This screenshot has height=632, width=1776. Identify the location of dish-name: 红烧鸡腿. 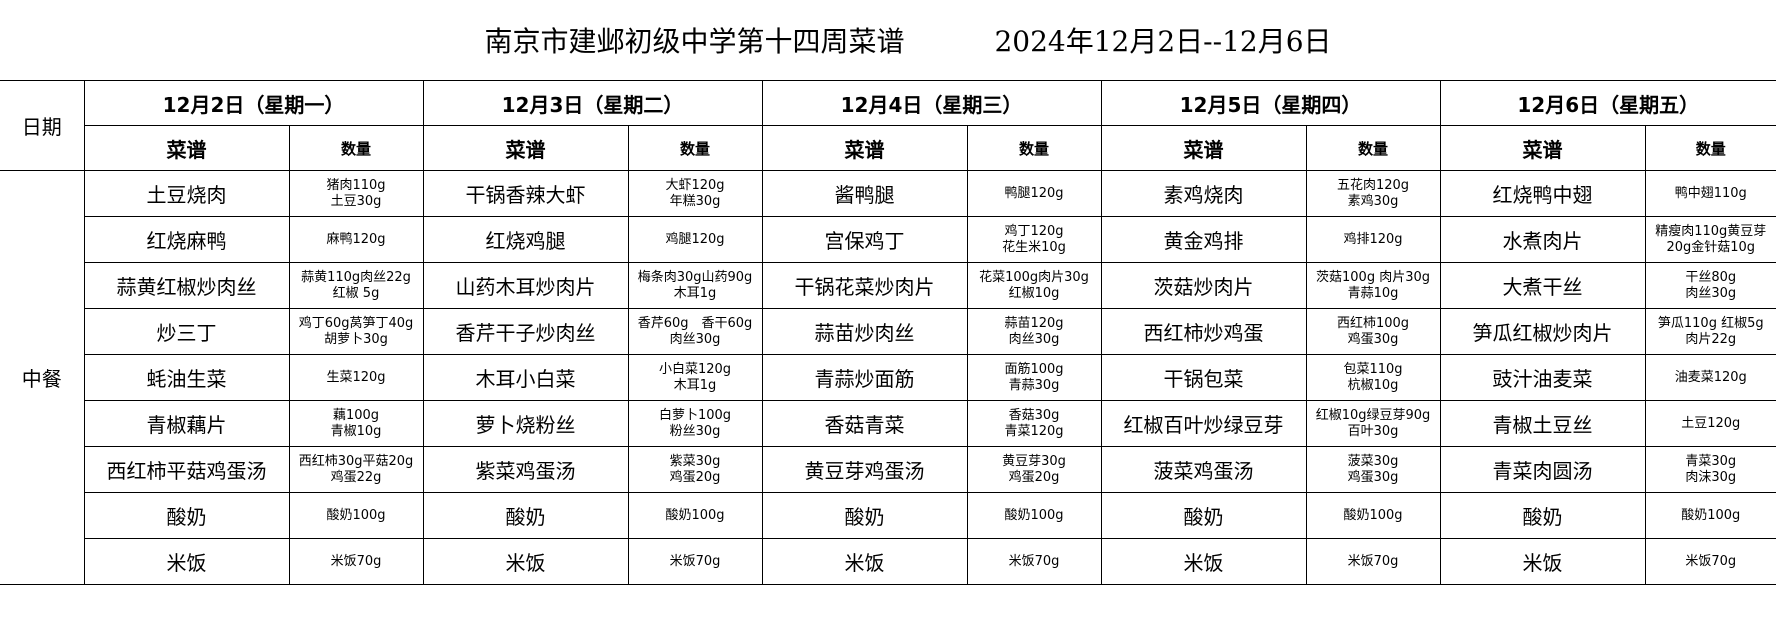
(525, 239).